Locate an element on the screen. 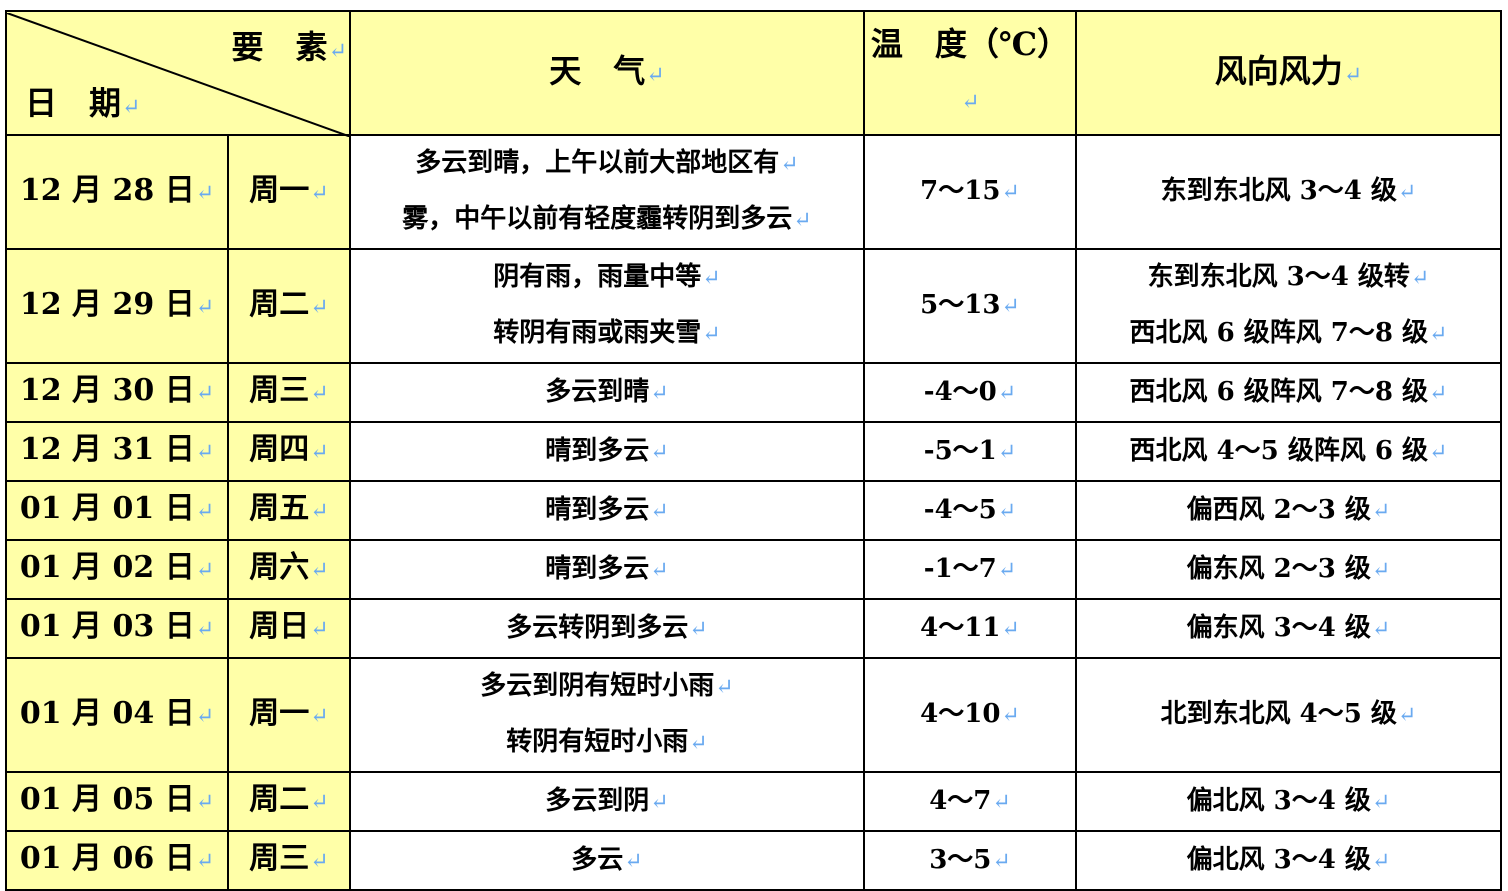 The height and width of the screenshot is (891, 1508). cell-text: 转阴有短时小雨 is located at coordinates (597, 742).